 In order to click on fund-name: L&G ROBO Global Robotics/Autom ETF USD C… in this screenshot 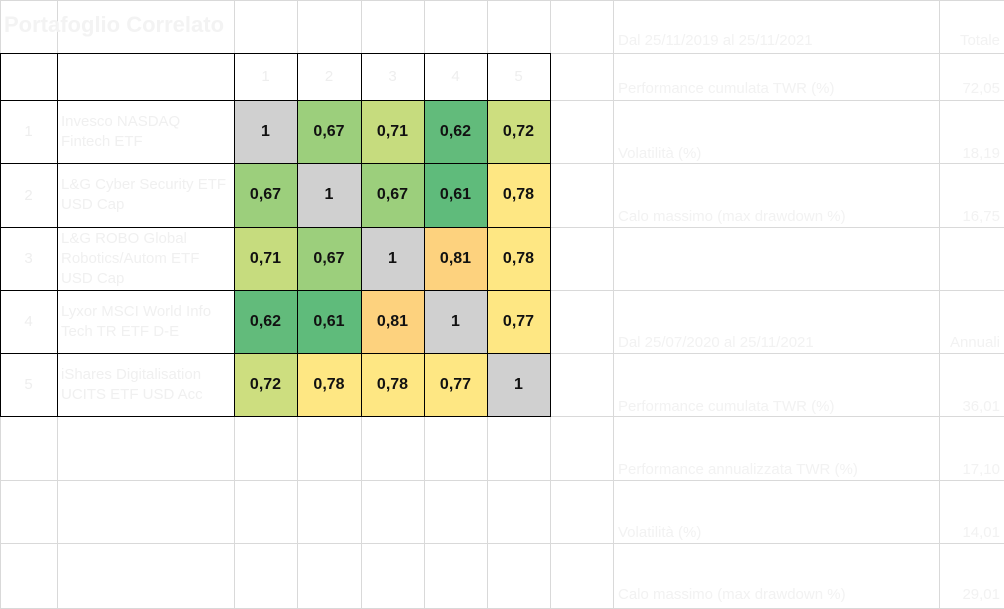, I will do `click(130, 258)`.